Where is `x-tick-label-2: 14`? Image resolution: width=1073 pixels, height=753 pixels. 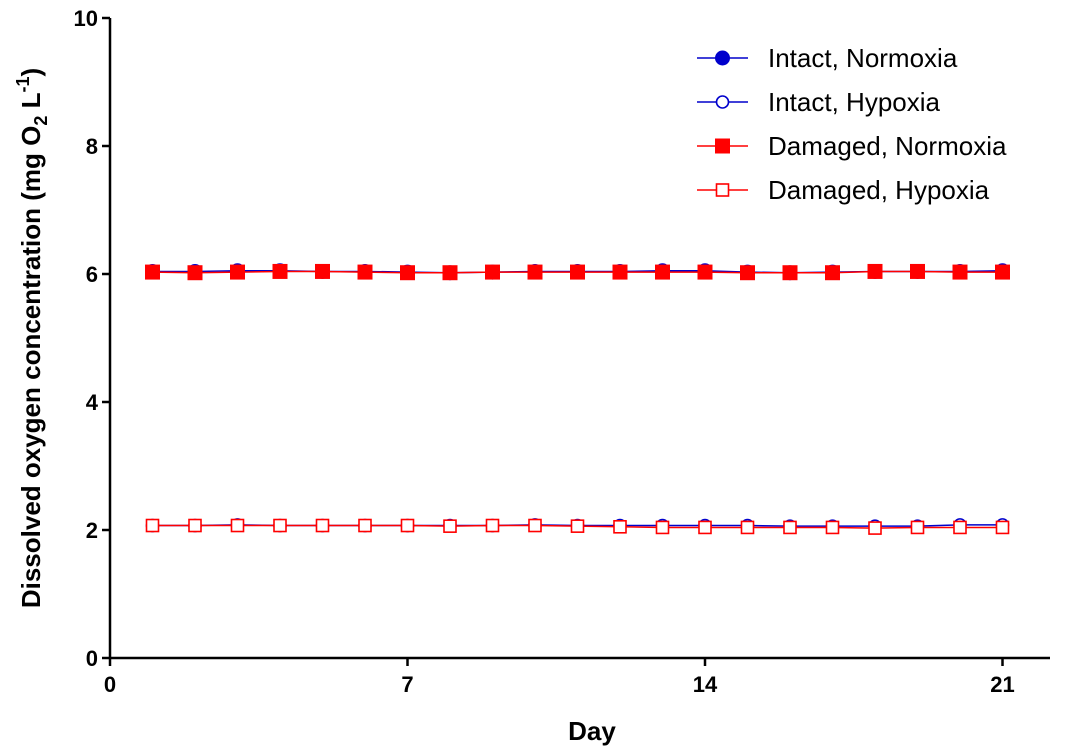
x-tick-label-2: 14 is located at coordinates (705, 684).